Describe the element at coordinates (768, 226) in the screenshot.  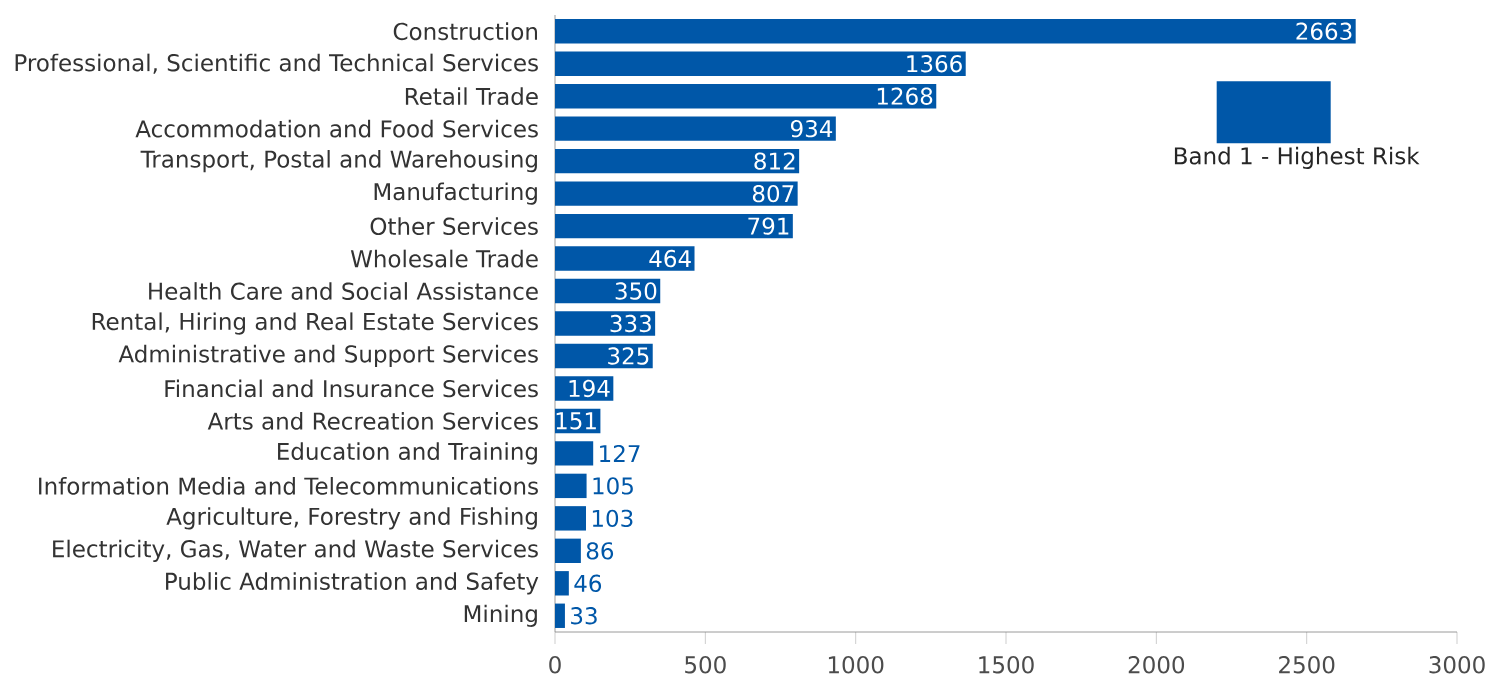
I see `data-label: 791` at that location.